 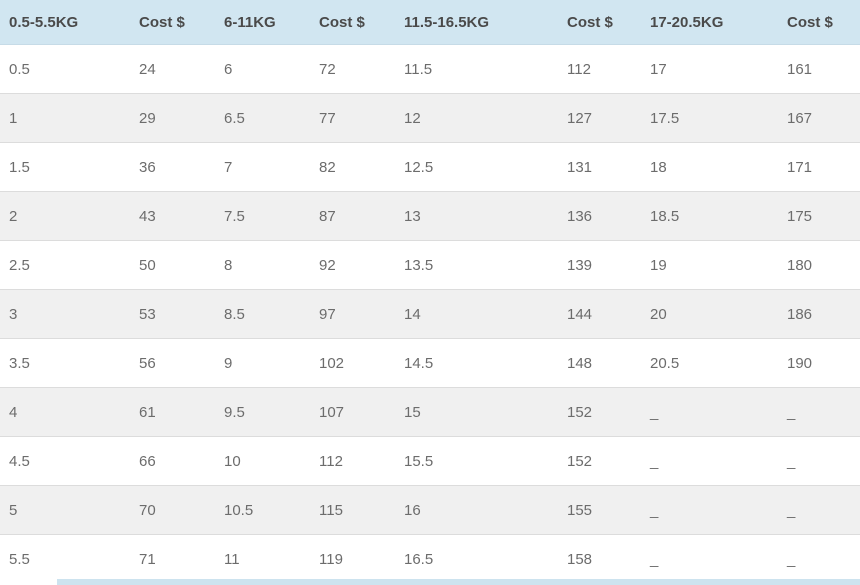 I want to click on table-cell: 144, so click(x=599, y=314).